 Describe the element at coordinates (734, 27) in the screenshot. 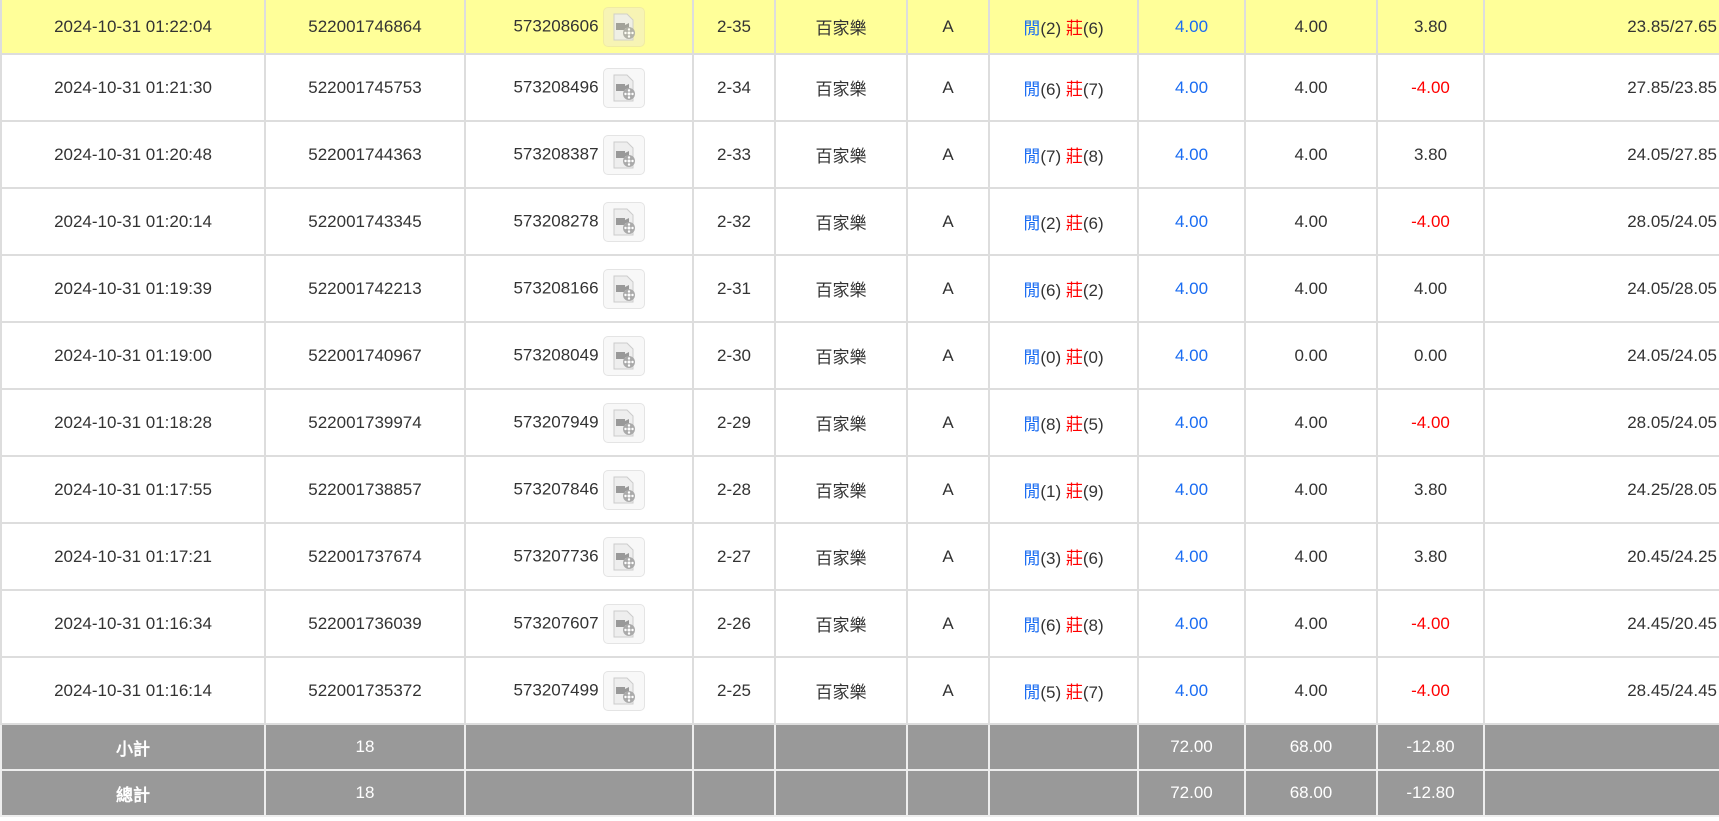

I see `shoe: 2-35` at that location.